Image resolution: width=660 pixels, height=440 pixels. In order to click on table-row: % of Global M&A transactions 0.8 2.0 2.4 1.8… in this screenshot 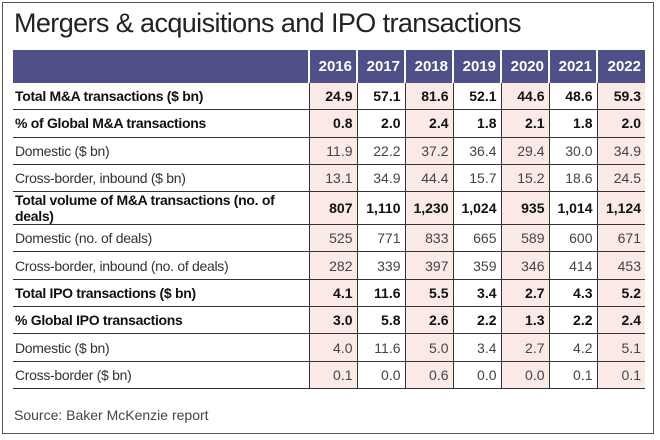, I will do `click(329, 123)`.